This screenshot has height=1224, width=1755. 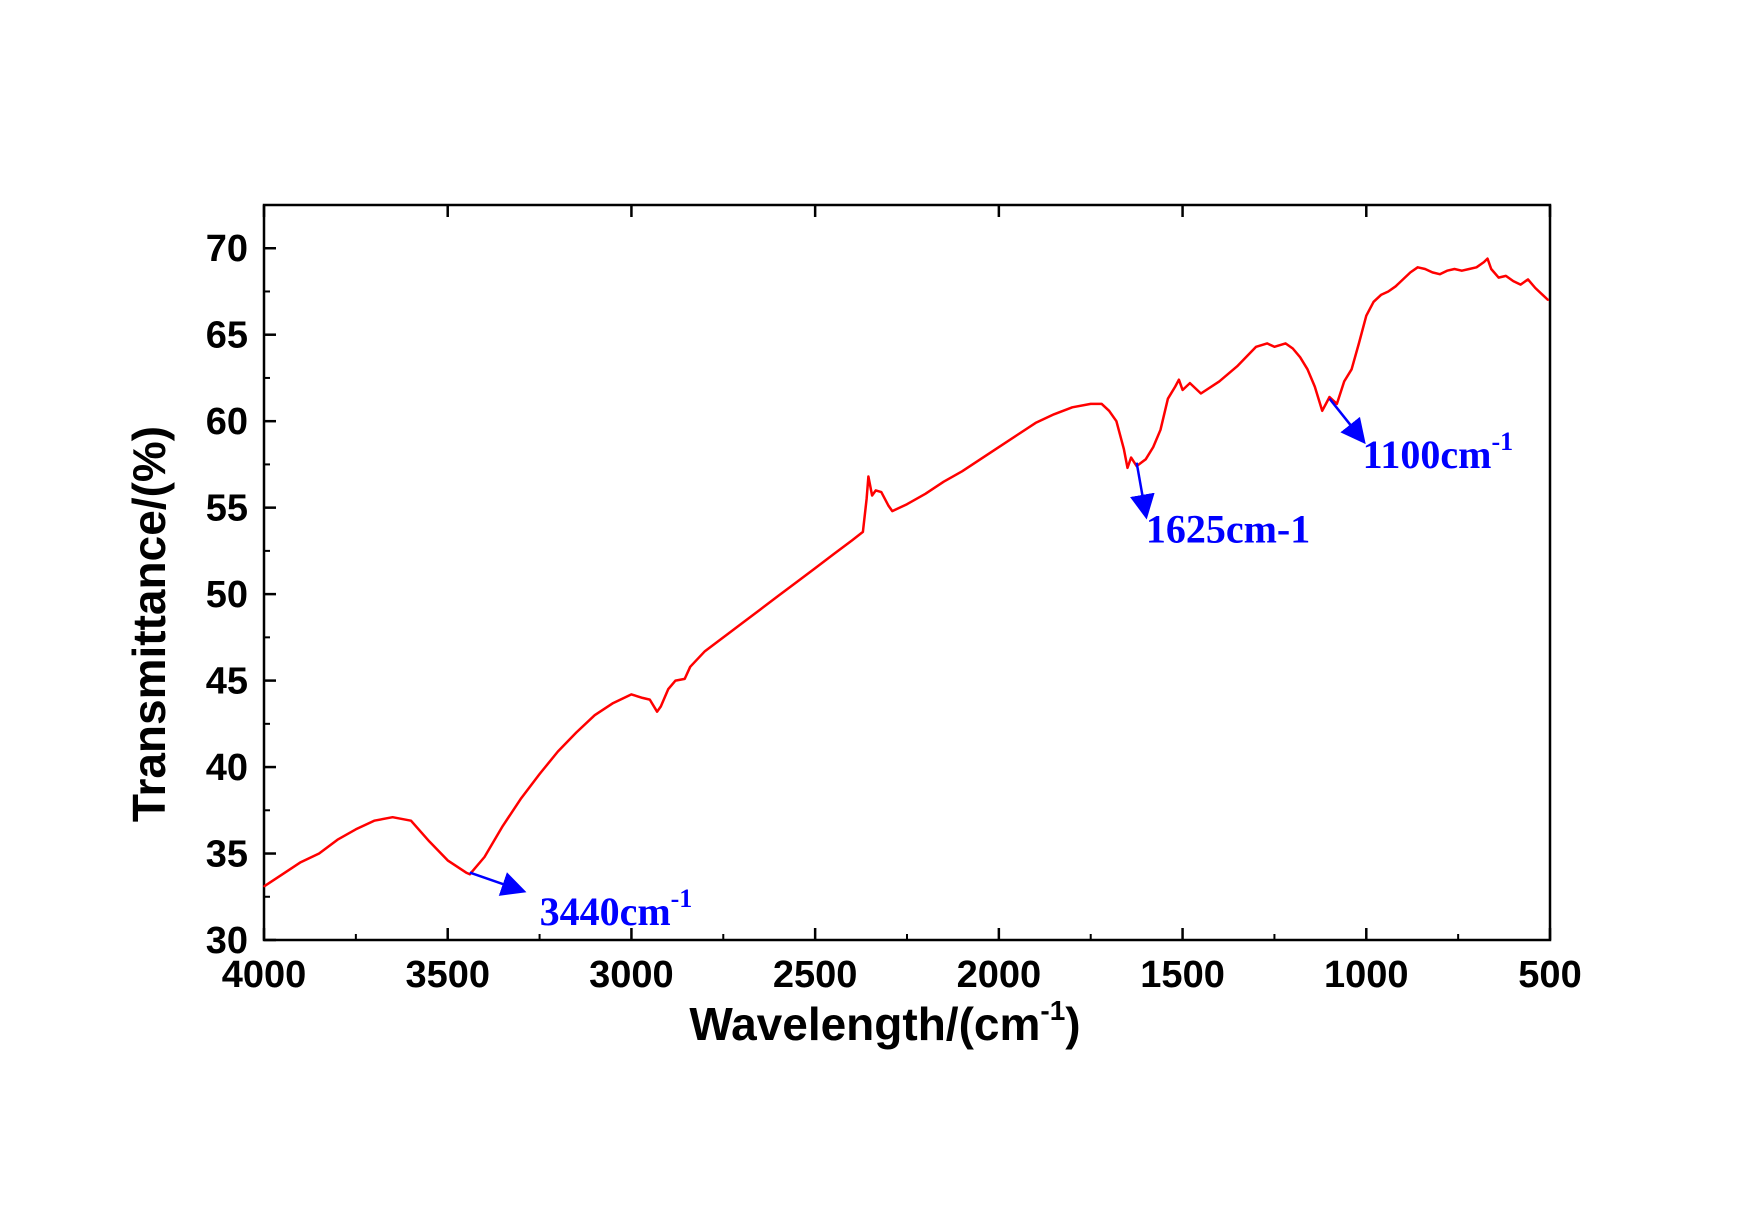 I want to click on y-axis-title: Transmittance/(%), so click(x=149, y=624).